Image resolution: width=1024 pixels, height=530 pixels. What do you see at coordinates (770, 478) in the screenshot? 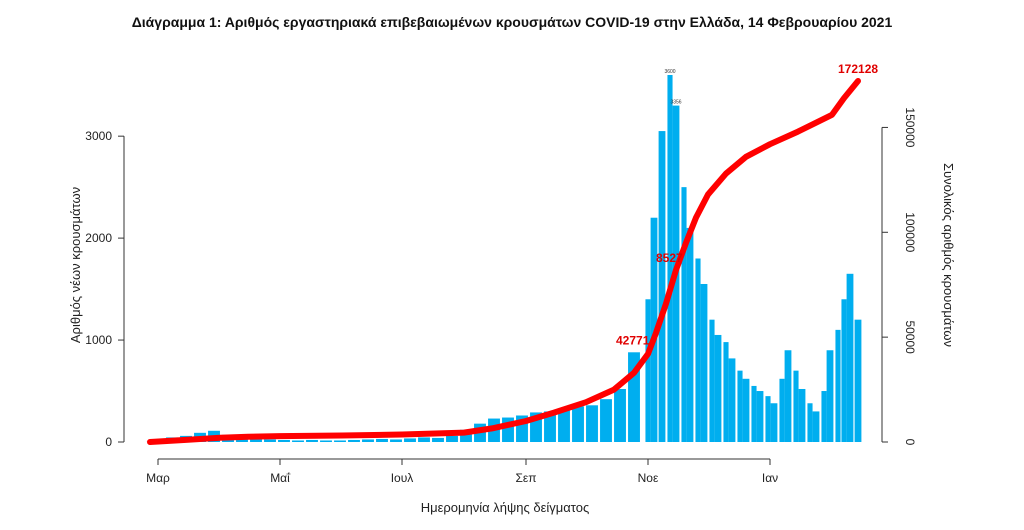
I see `x-tick-label: Ιαν` at bounding box center [770, 478].